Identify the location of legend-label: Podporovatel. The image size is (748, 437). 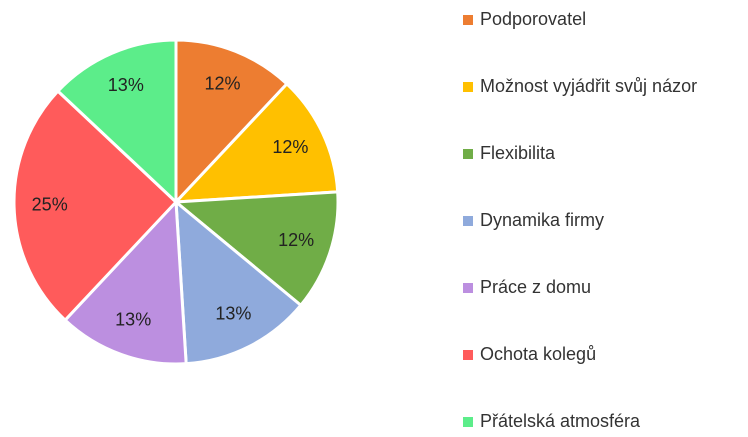
(533, 19).